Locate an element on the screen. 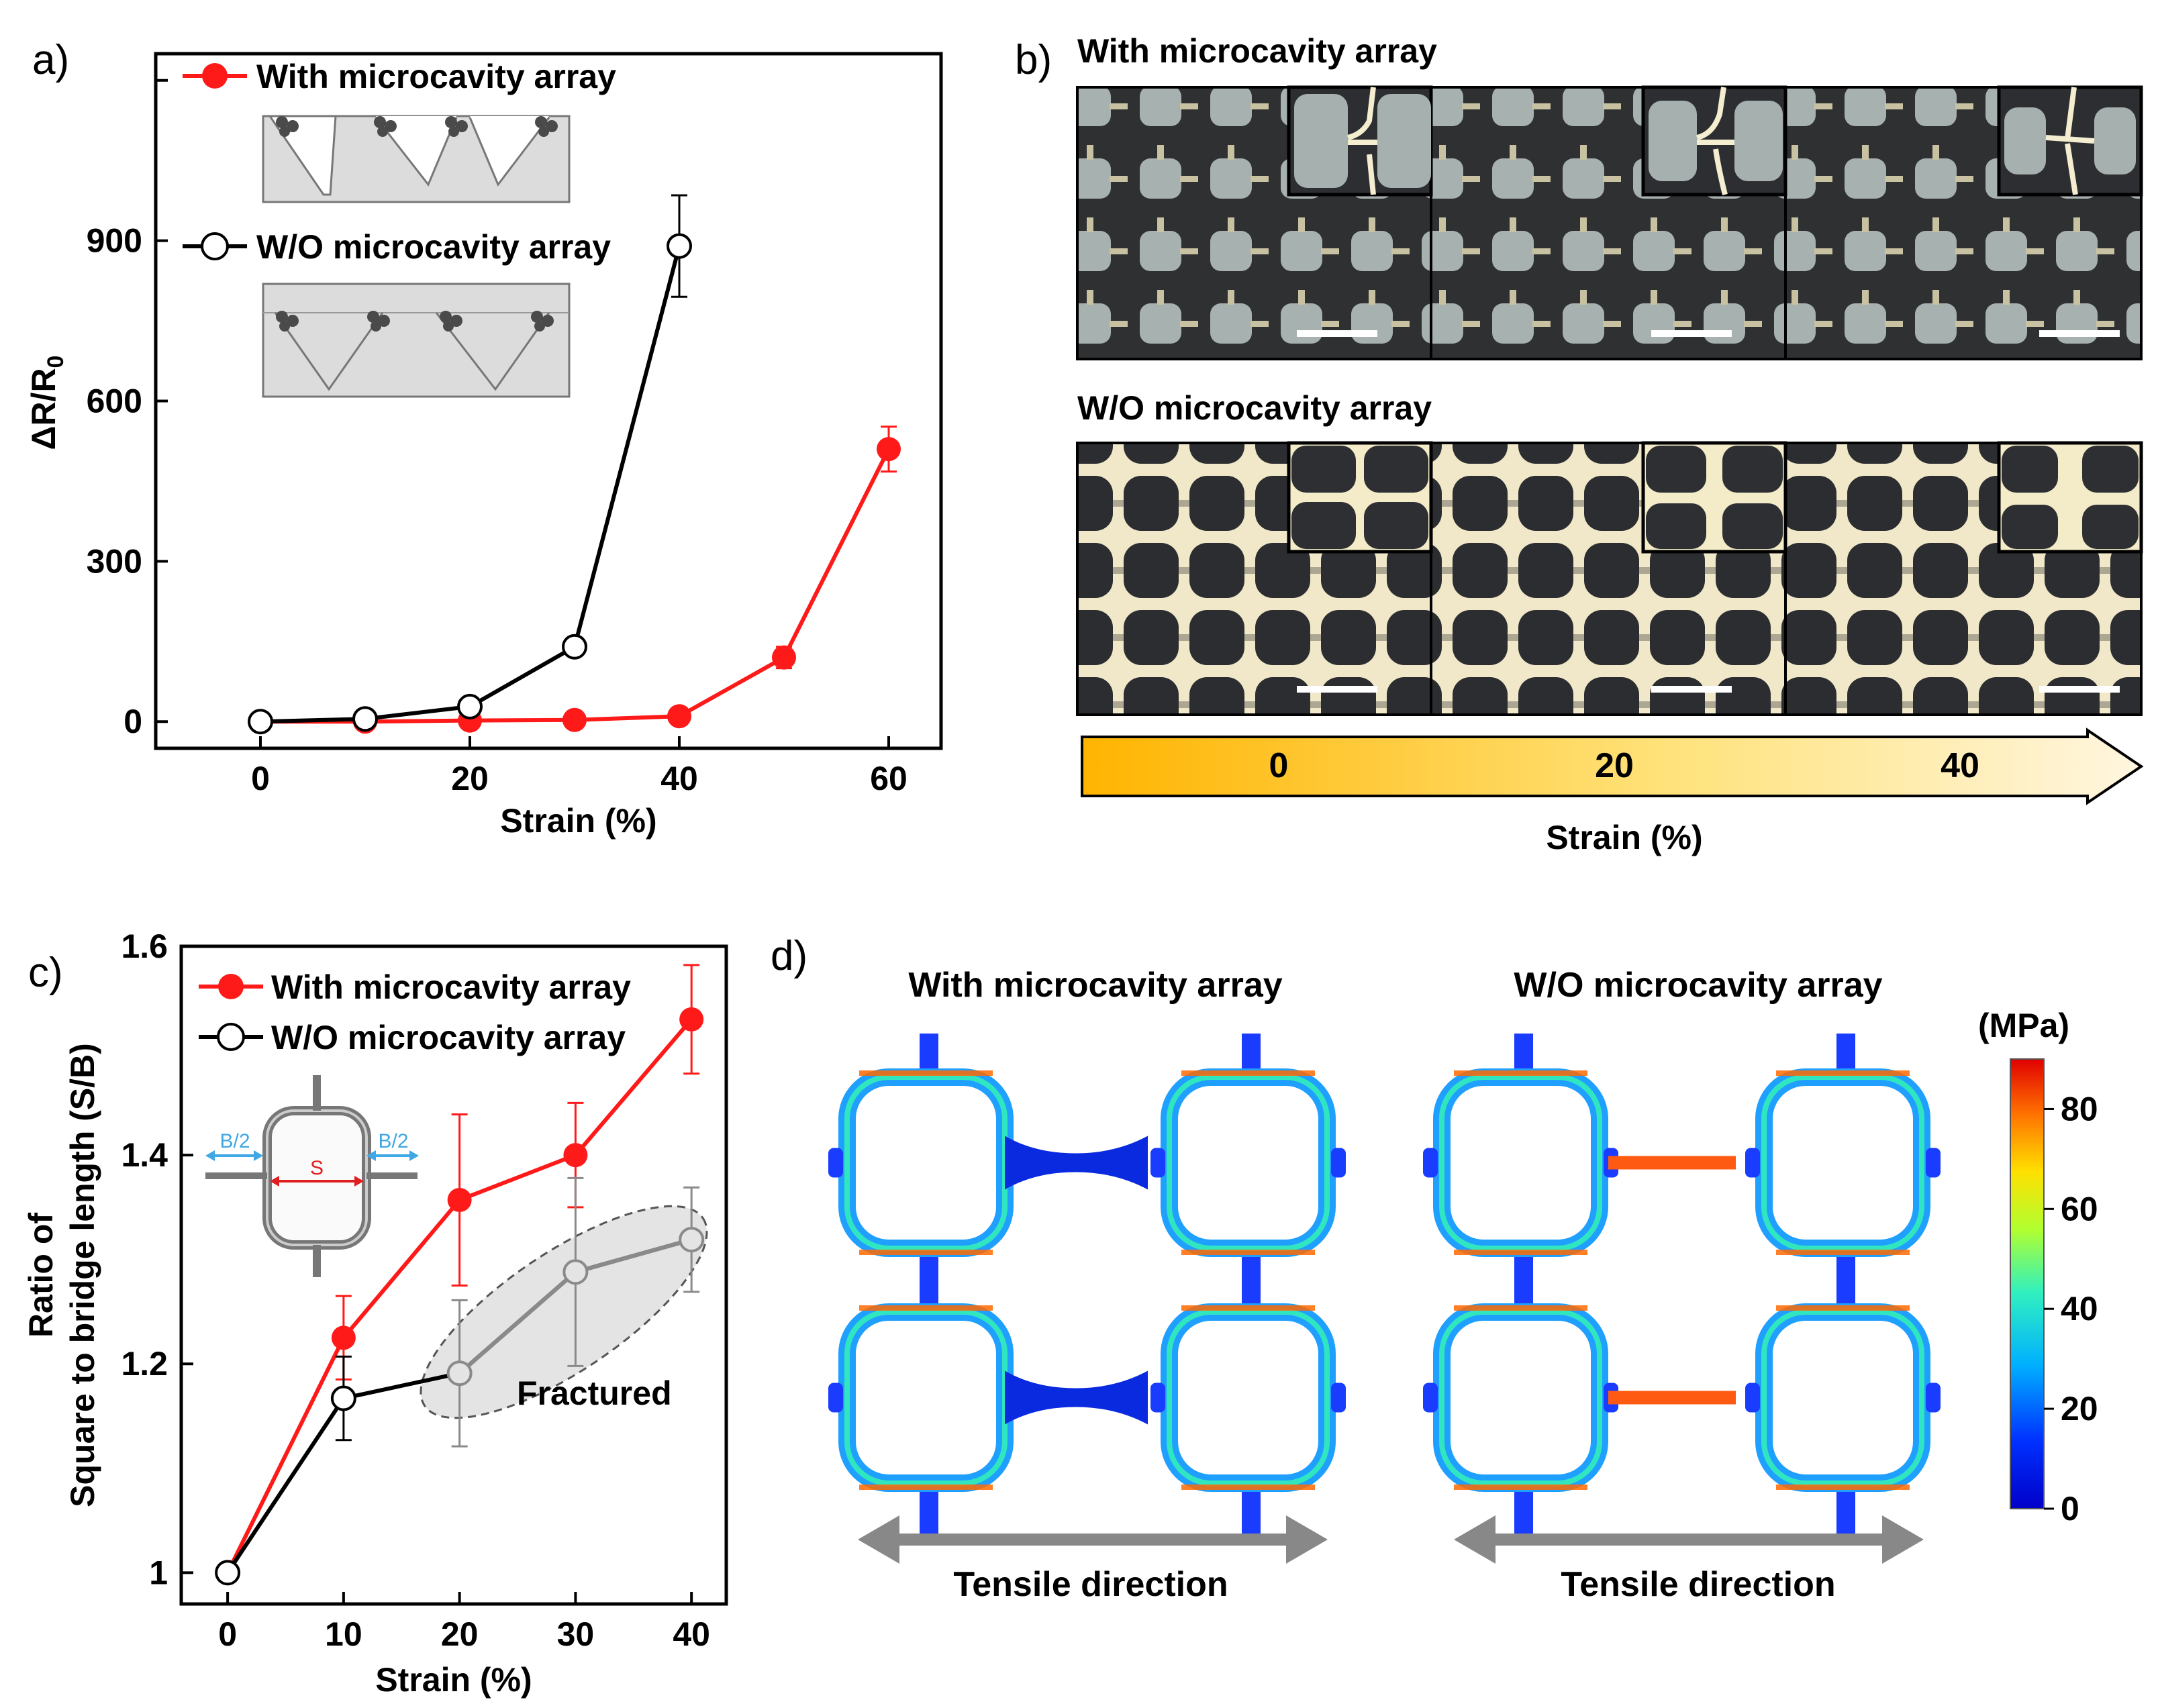 The width and height of the screenshot is (2158, 1708). legend-c-with-marker is located at coordinates (231, 986).